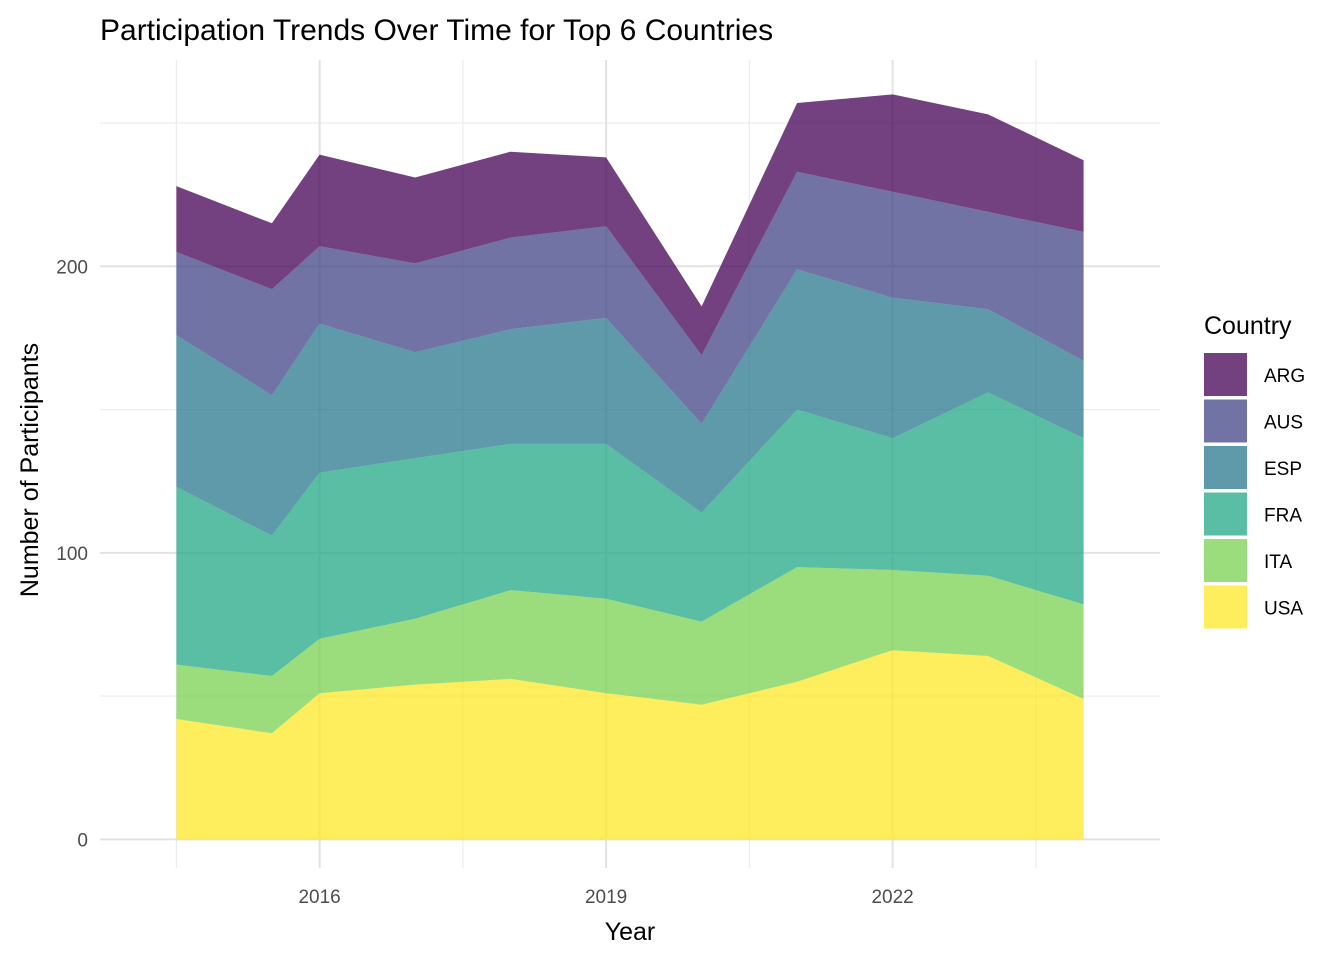 Image resolution: width=1344 pixels, height=960 pixels. I want to click on legend-label-arg: ARG, so click(1284, 376).